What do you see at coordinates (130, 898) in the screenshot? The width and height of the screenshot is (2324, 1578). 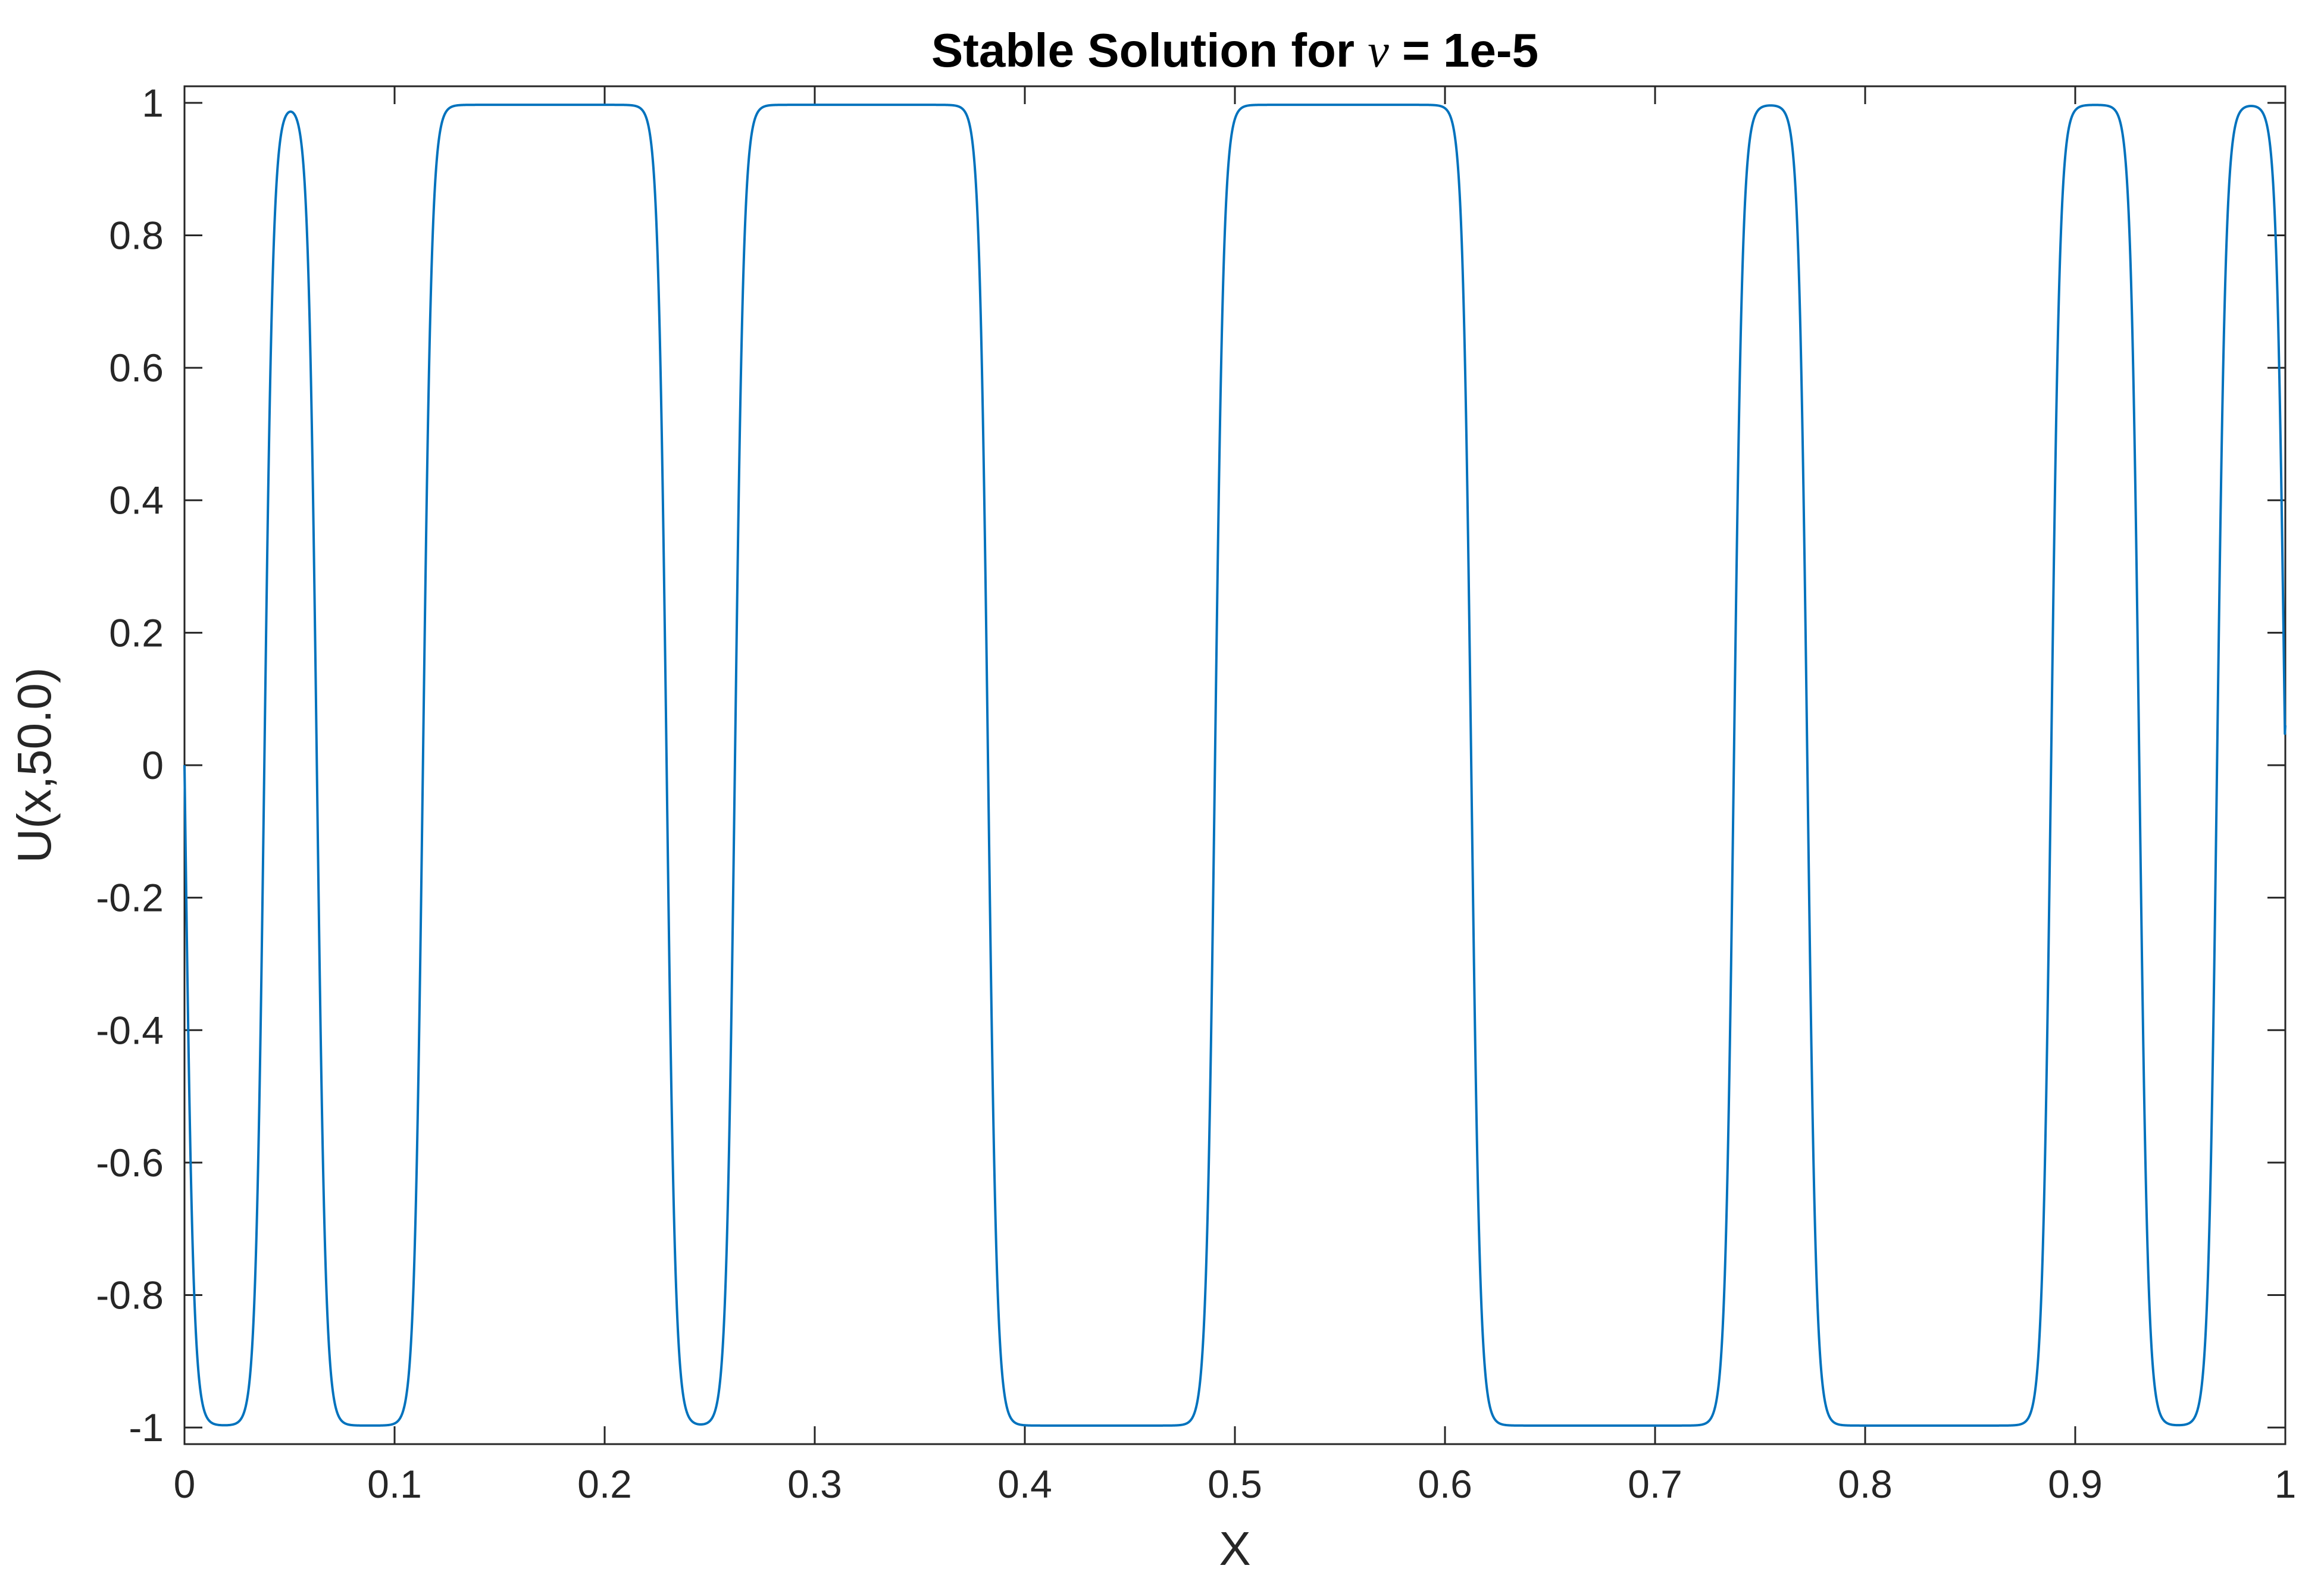 I see `y-tick-label: -0.2` at bounding box center [130, 898].